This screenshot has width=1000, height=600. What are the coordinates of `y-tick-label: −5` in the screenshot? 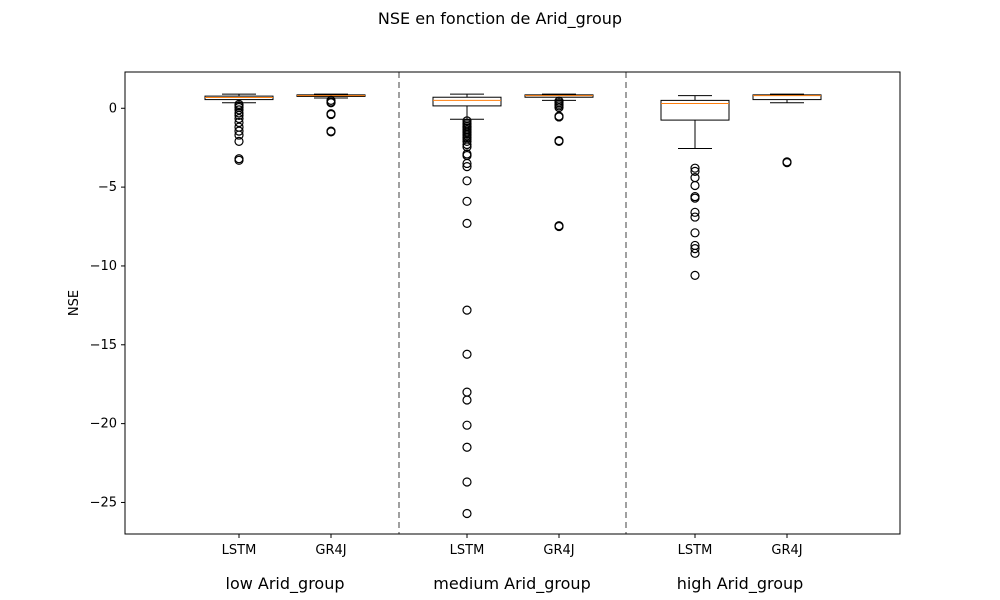 It's located at (107, 187).